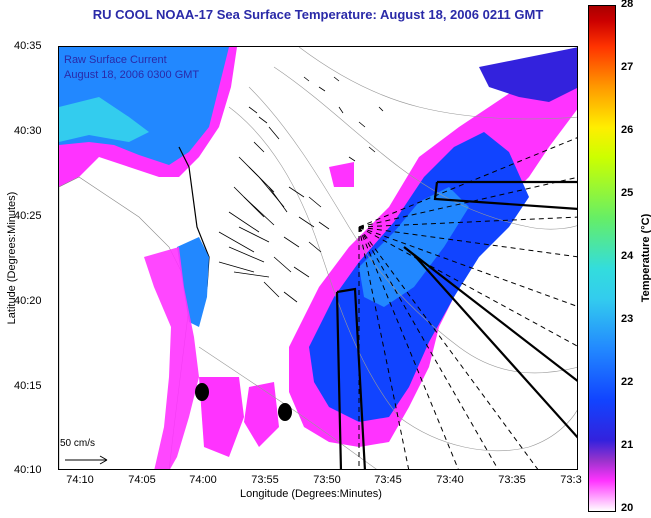  Describe the element at coordinates (627, 382) in the screenshot. I see `colorbar-tick: 22` at that location.